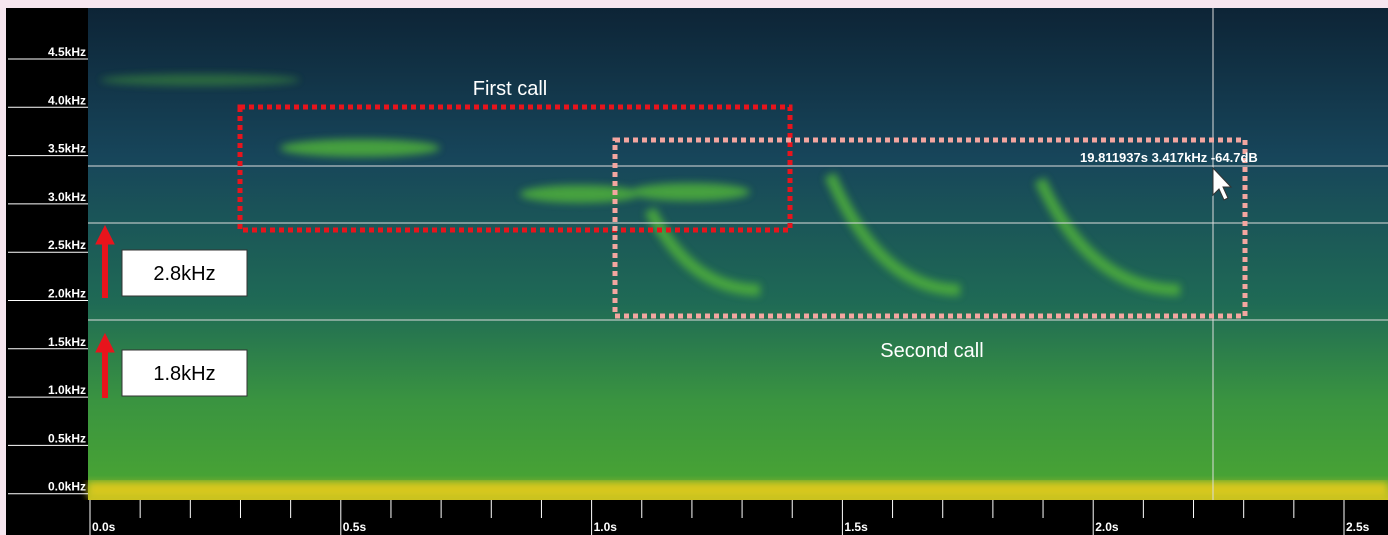 This screenshot has width=1388, height=535. Describe the element at coordinates (67, 342) in the screenshot. I see `y-tick-label: 1.5kHz` at that location.